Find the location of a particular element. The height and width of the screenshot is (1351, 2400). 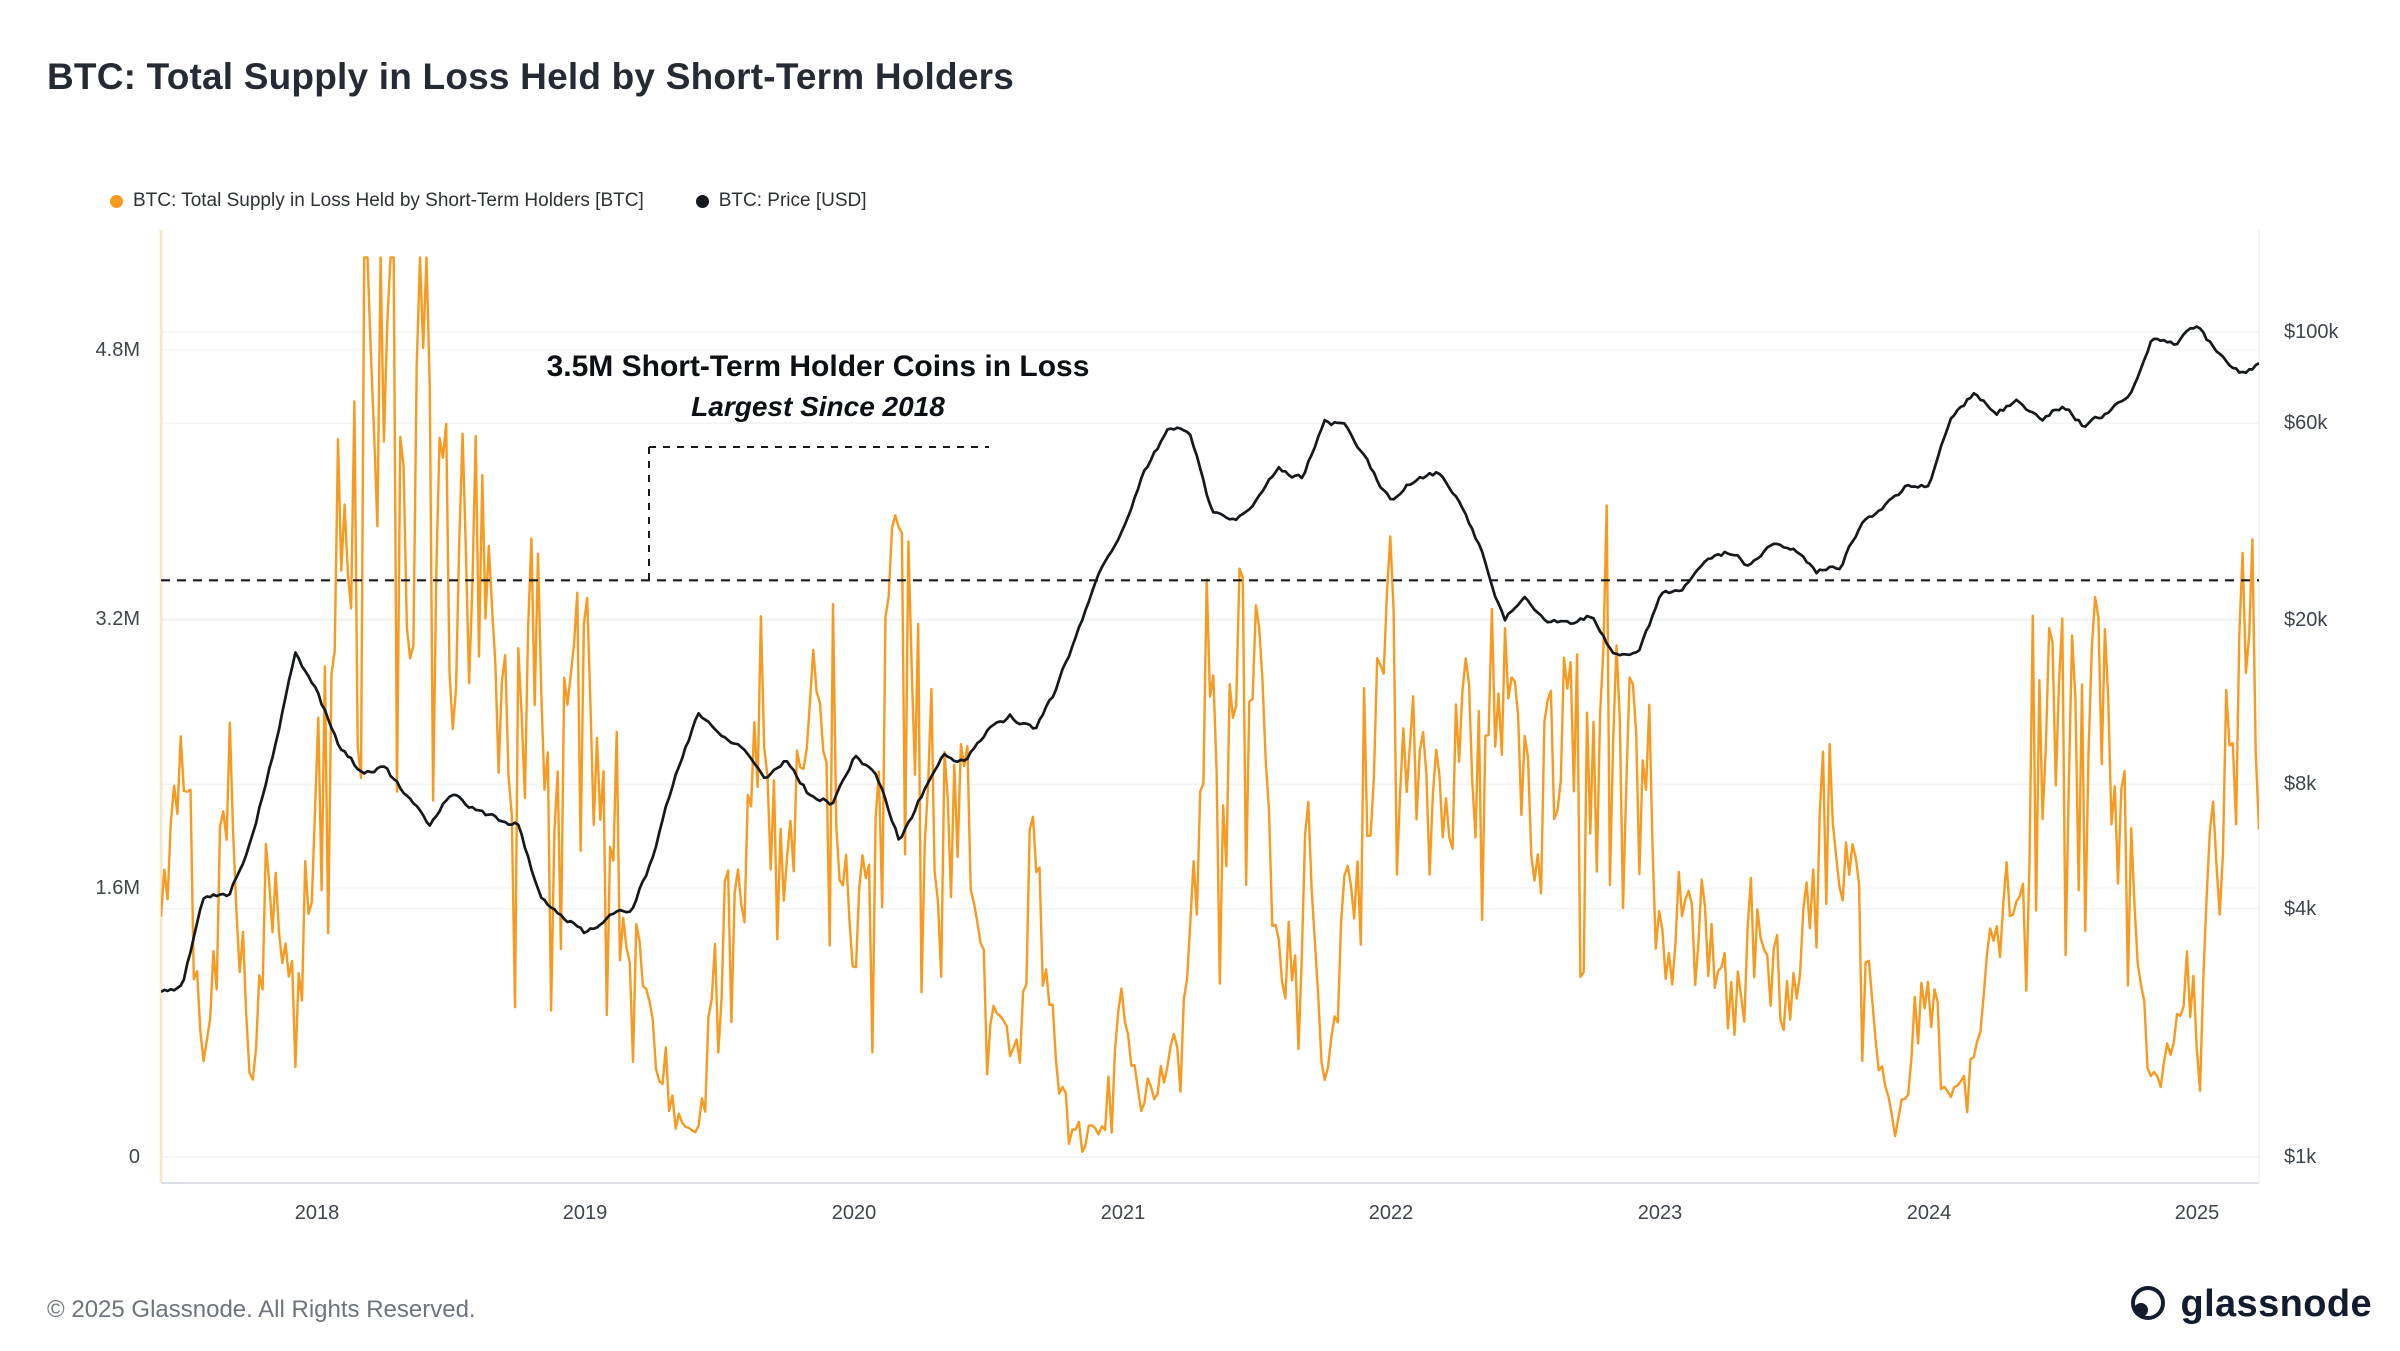

y-axis-right-tick: $60k is located at coordinates (2306, 423).